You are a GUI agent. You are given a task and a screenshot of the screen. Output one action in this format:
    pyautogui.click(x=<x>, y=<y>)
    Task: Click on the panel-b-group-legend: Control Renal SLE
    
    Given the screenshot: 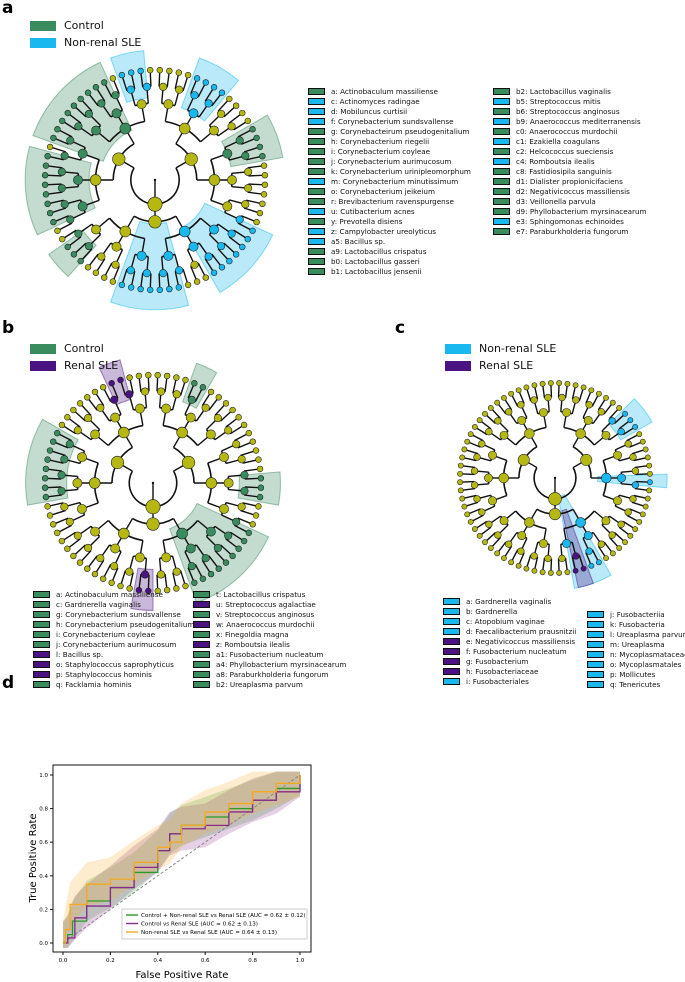 What is the action you would take?
    pyautogui.click(x=74, y=357)
    